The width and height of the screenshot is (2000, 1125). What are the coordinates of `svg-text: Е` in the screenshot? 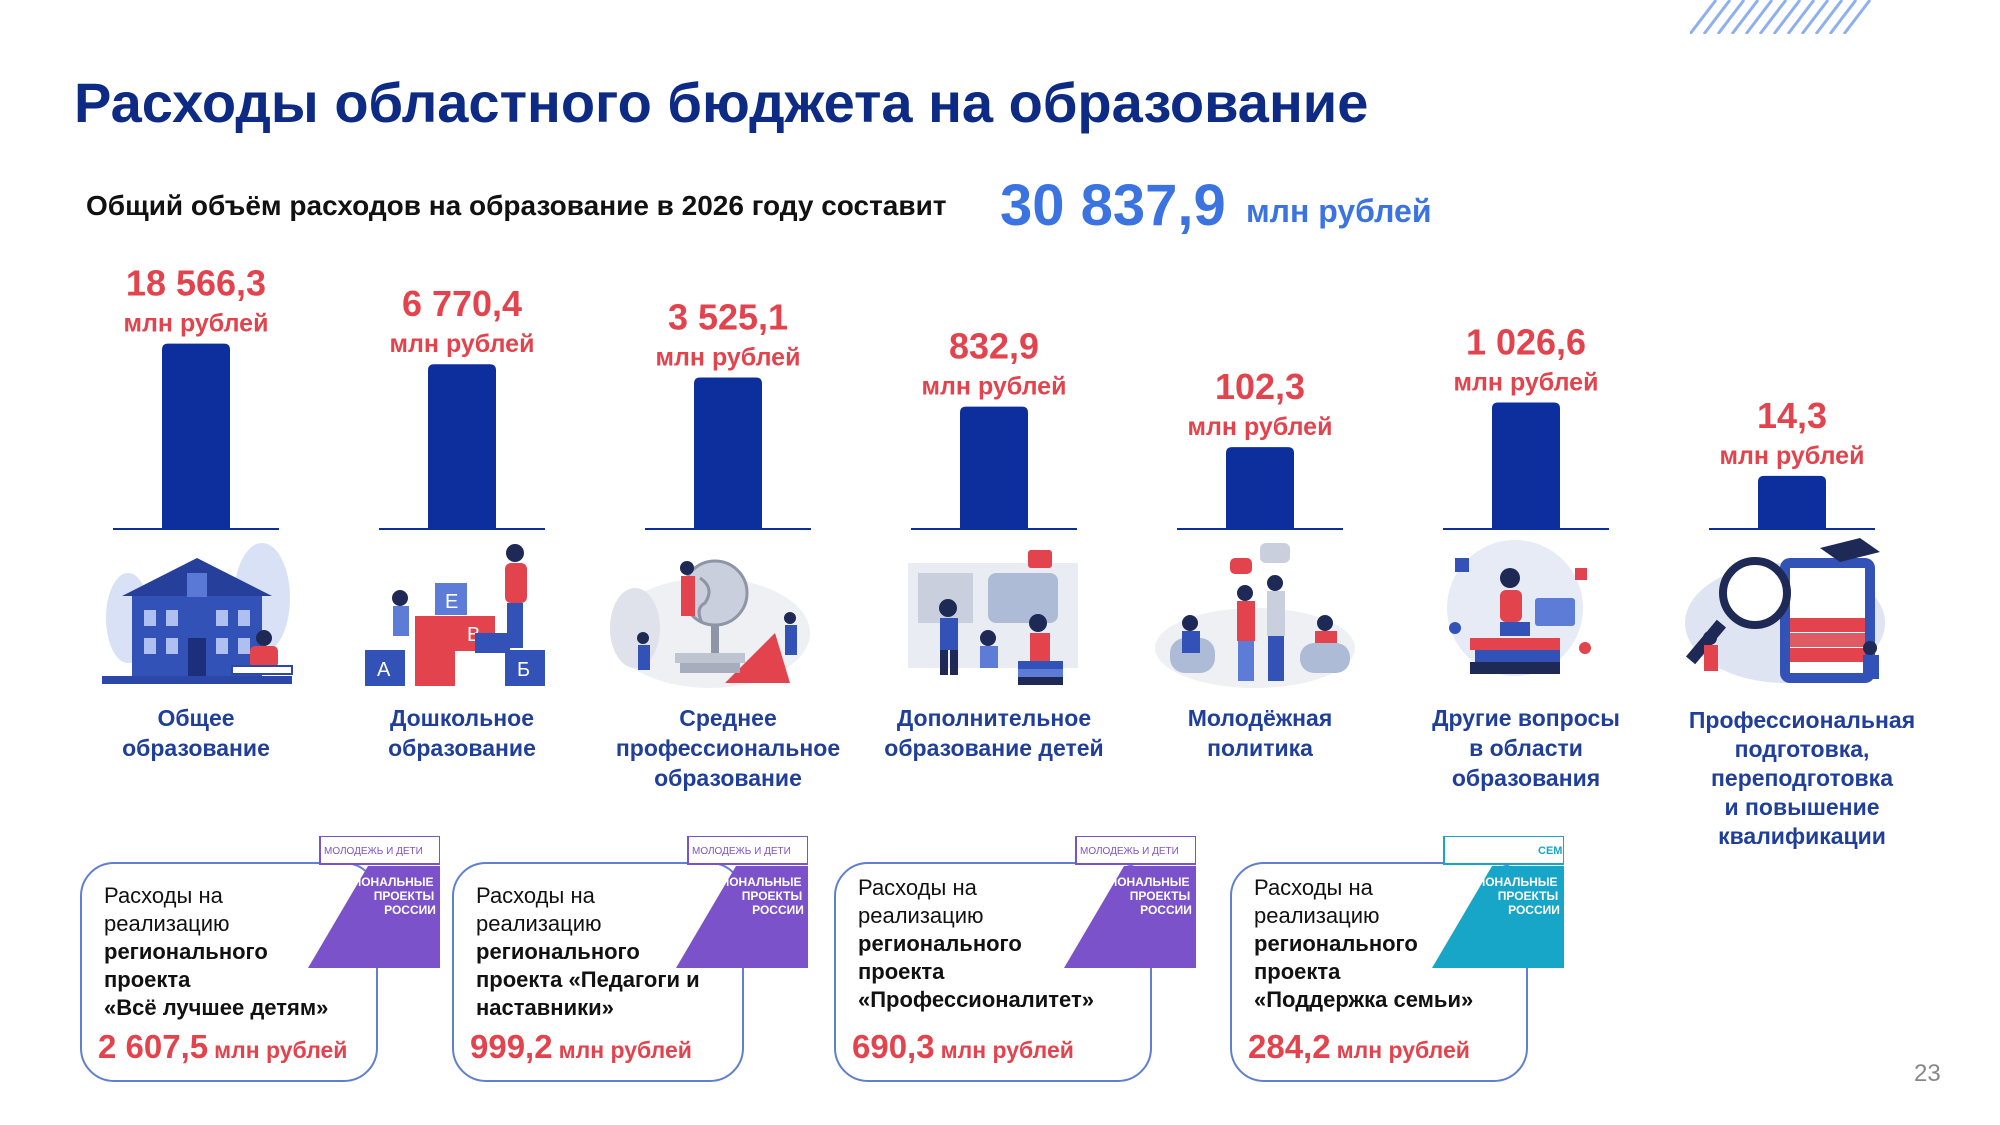 It's located at (451, 602).